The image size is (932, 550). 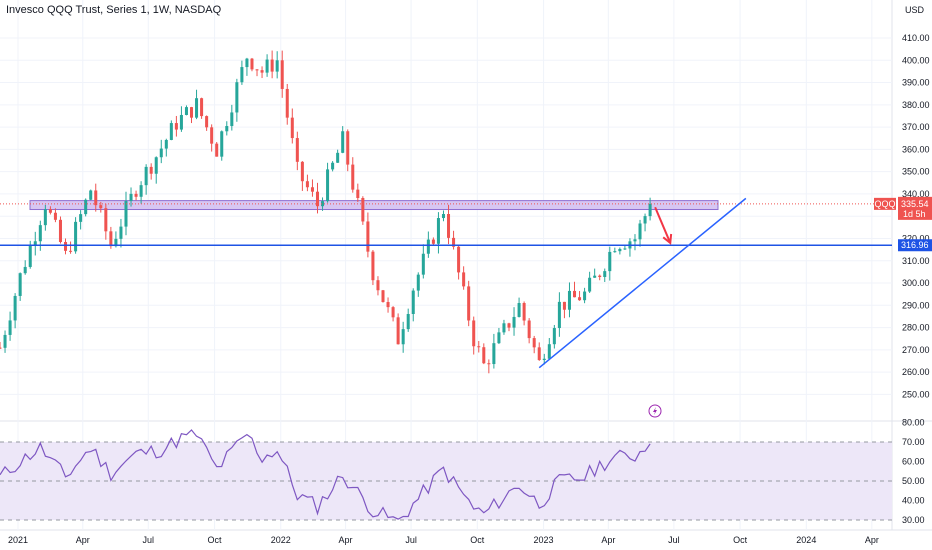 What do you see at coordinates (374, 205) in the screenshot?
I see `resistance-zone` at bounding box center [374, 205].